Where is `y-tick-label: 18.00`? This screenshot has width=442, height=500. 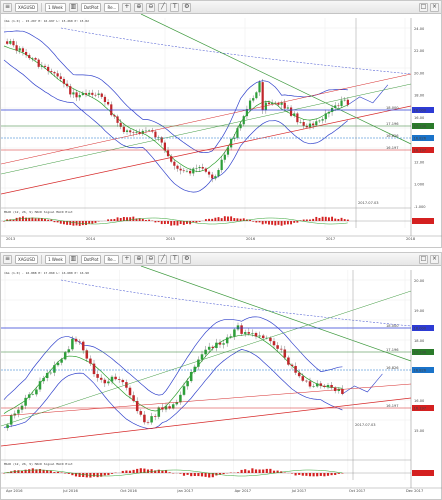
y-tick-label: 18.00 is located at coordinates (419, 341).